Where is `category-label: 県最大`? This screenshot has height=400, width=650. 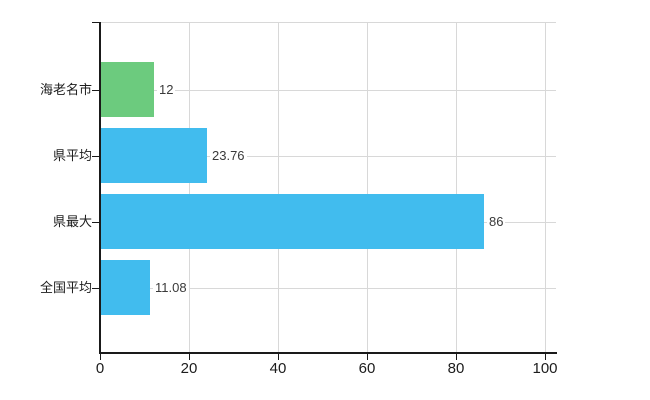
category-label: 県最大 is located at coordinates (72, 221).